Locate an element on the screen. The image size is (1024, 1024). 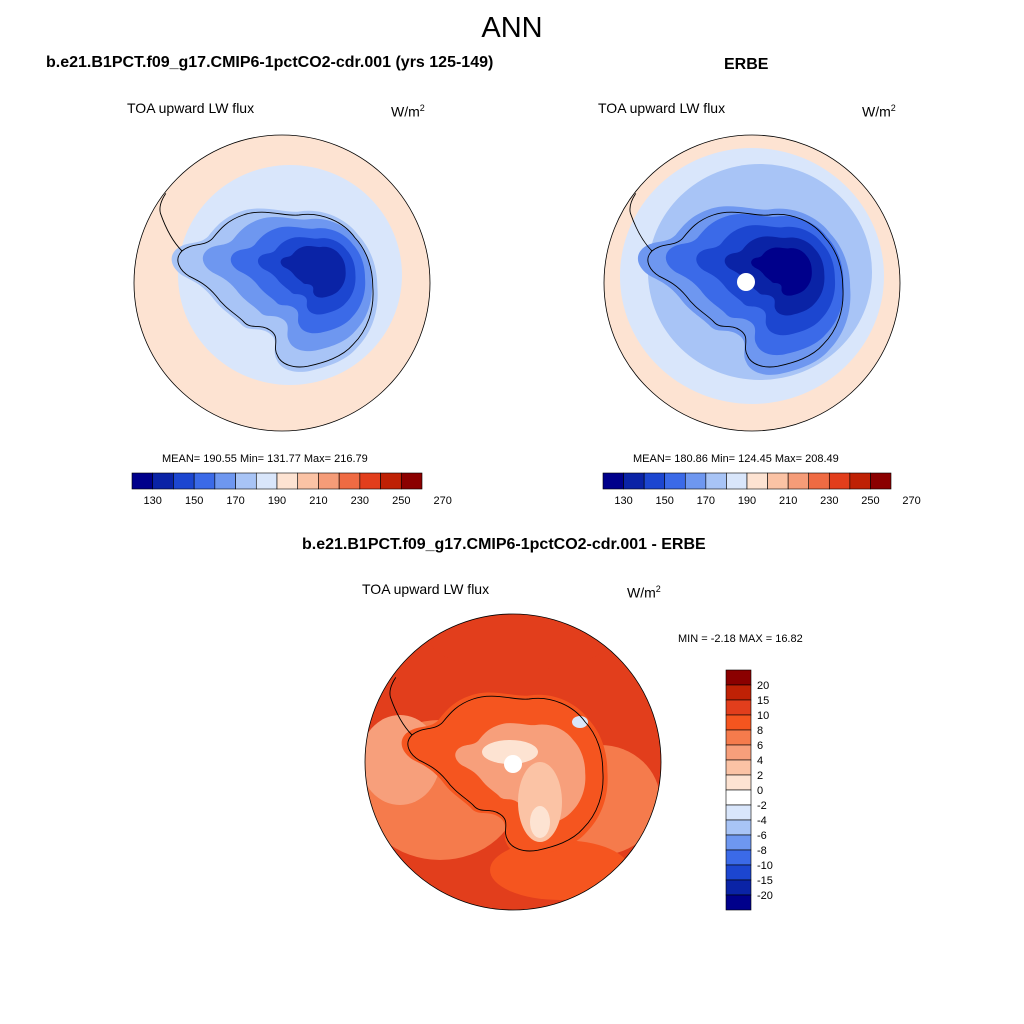
diff-colorbar-tick-label: 8 is located at coordinates (760, 731).